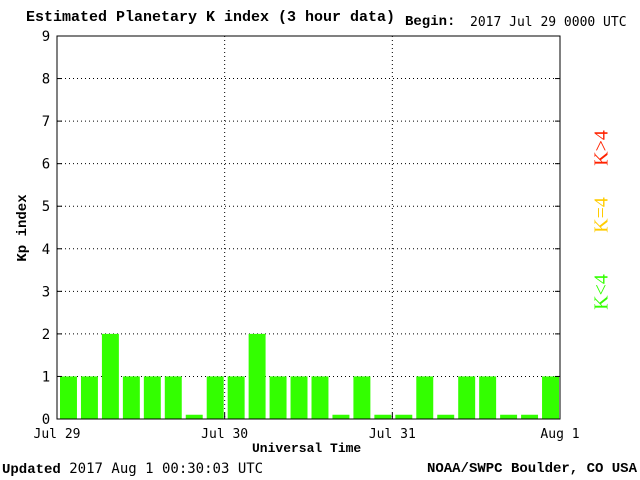  What do you see at coordinates (430, 22) in the screenshot?
I see `begin-label: Begin:` at bounding box center [430, 22].